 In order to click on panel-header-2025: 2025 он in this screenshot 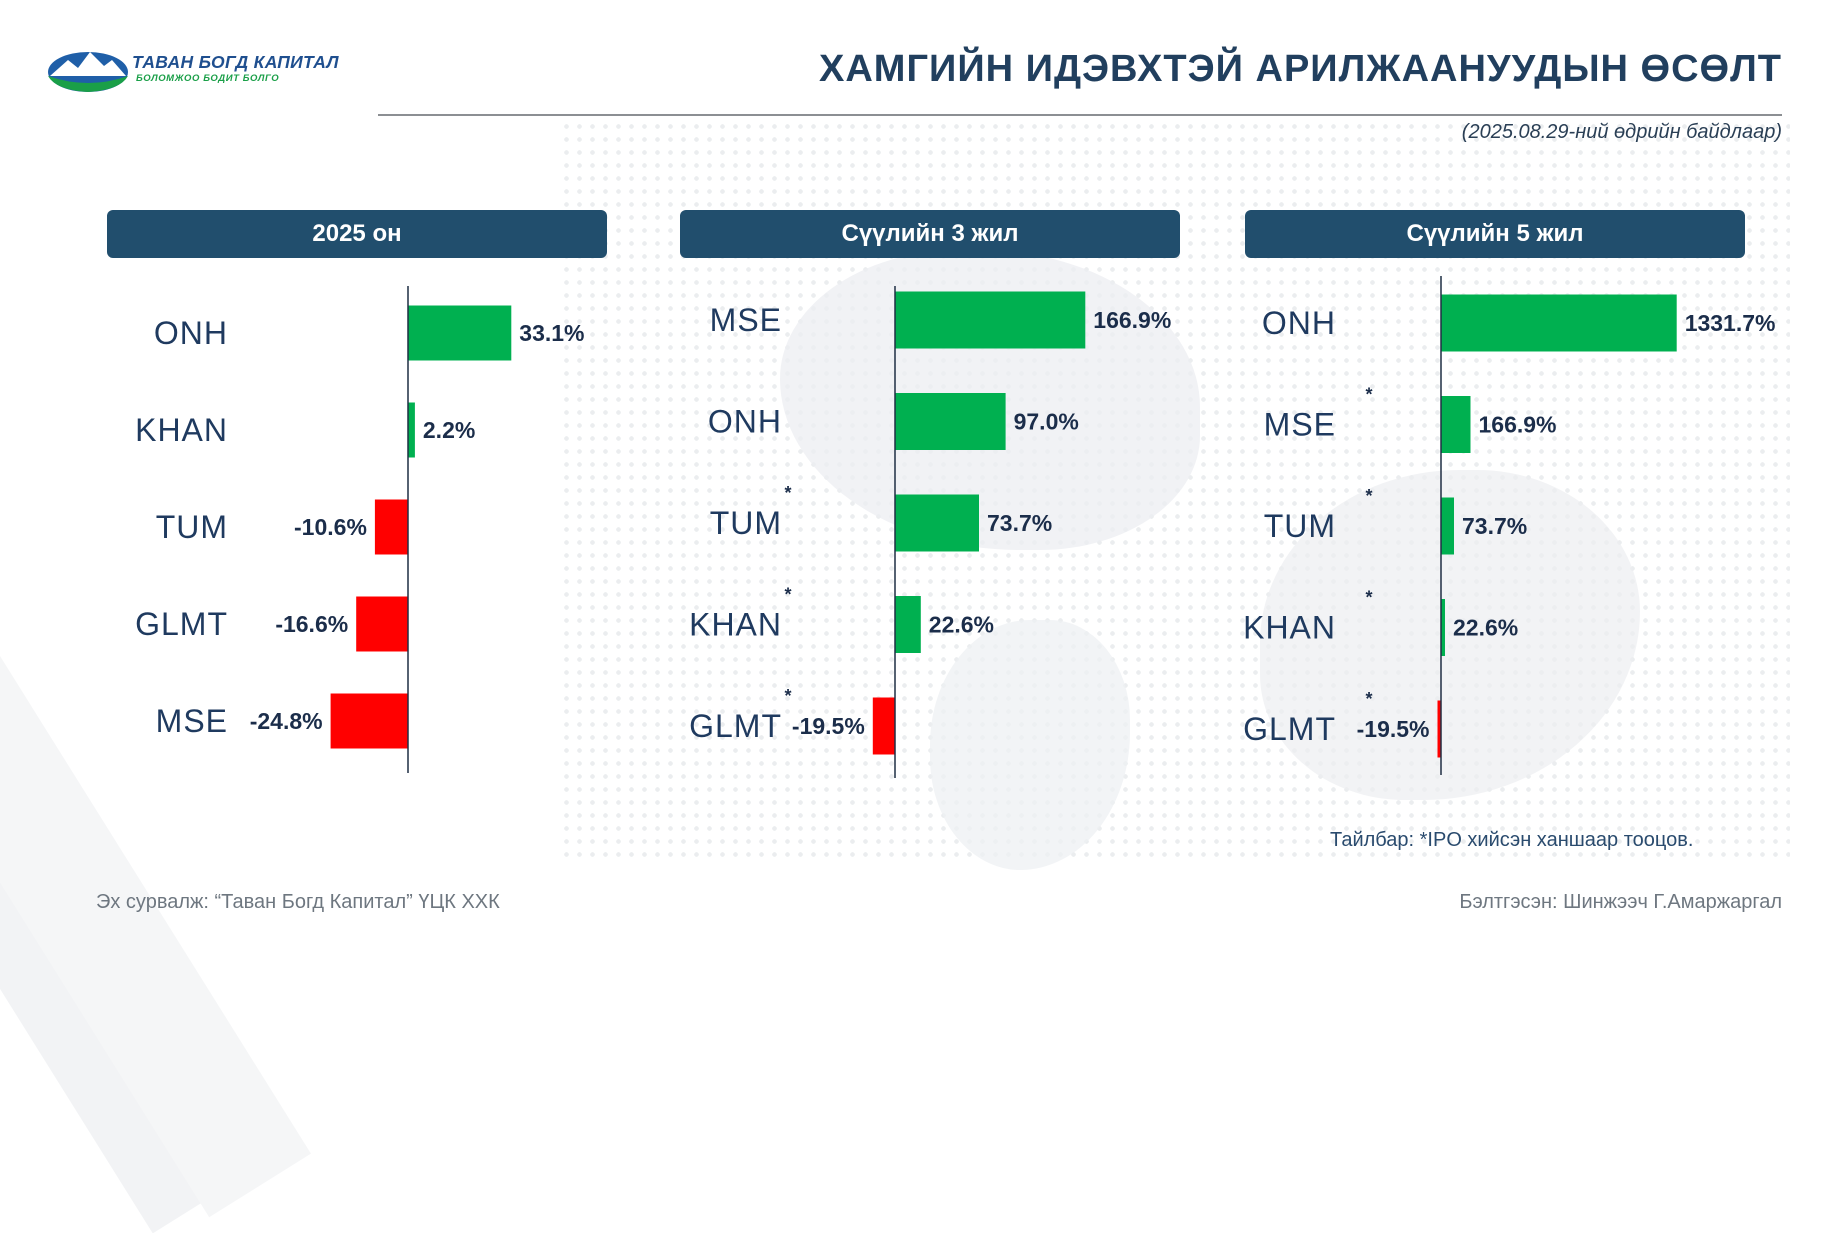, I will do `click(357, 234)`.